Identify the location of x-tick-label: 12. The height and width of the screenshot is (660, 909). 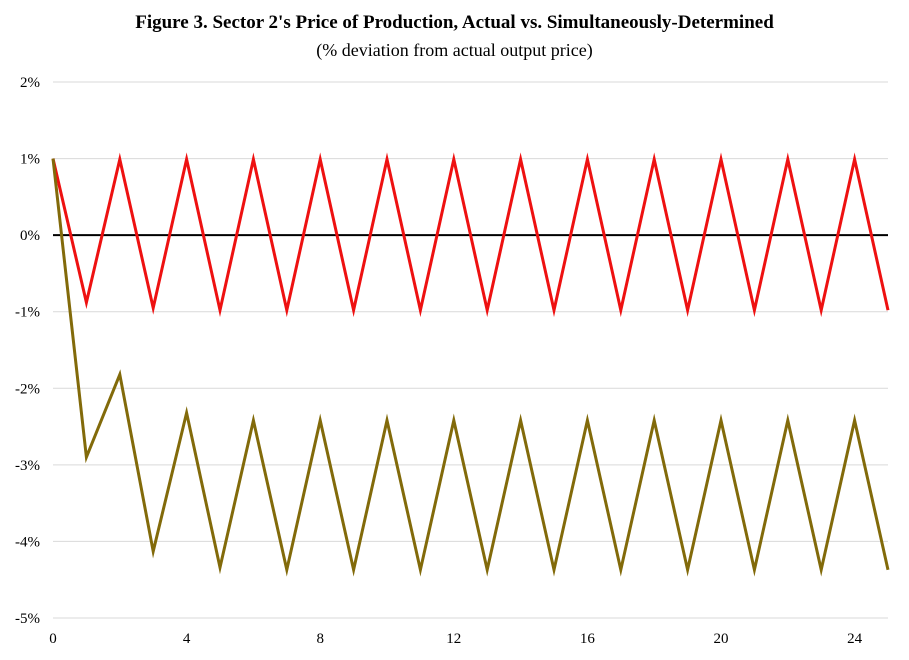
(453, 639).